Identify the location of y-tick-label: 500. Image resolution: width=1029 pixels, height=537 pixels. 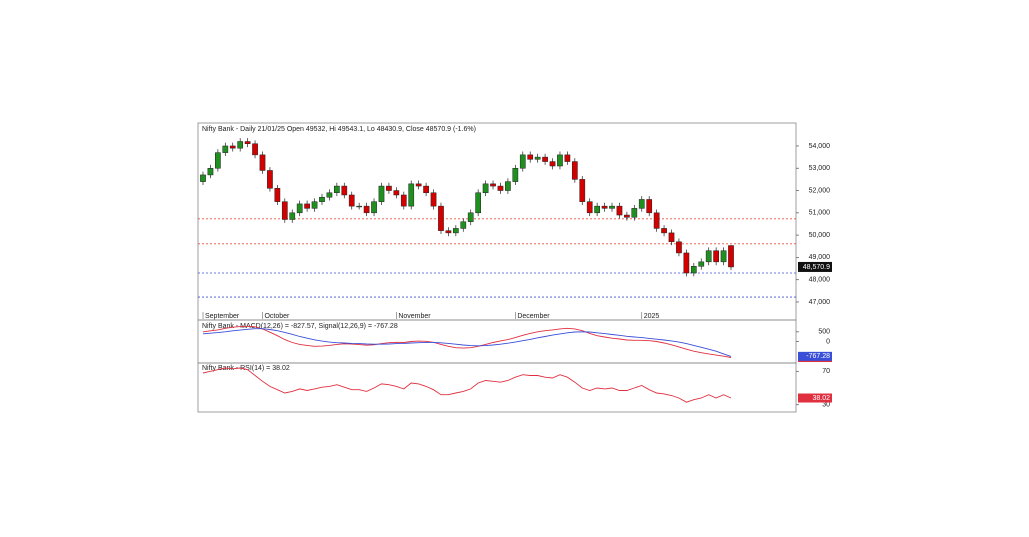
(824, 332).